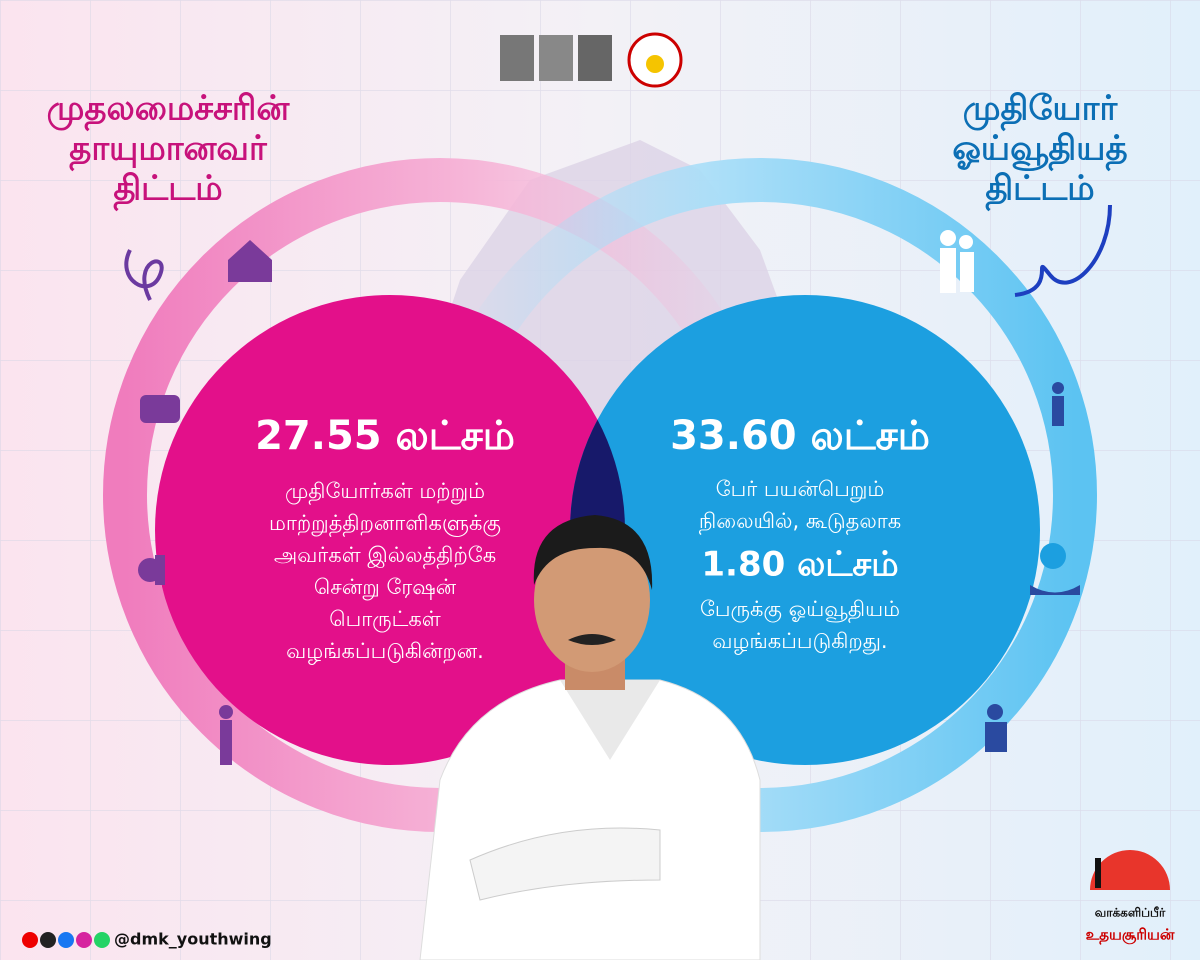 The height and width of the screenshot is (960, 1200). What do you see at coordinates (957, 261) in the screenshot?
I see `ring-icons-right` at bounding box center [957, 261].